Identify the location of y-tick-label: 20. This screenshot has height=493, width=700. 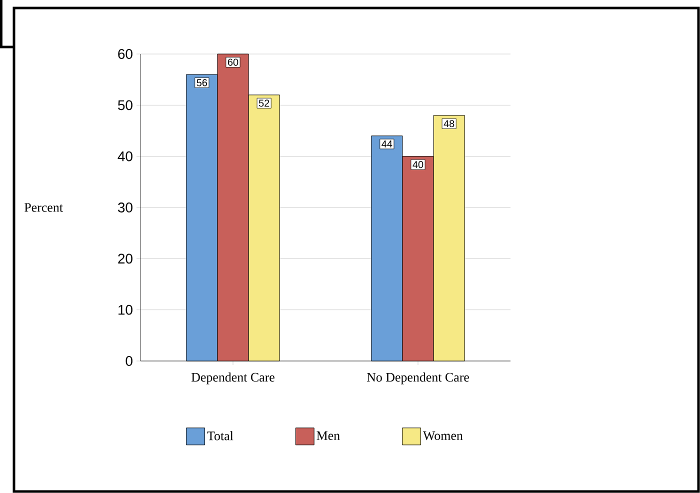
(125, 259).